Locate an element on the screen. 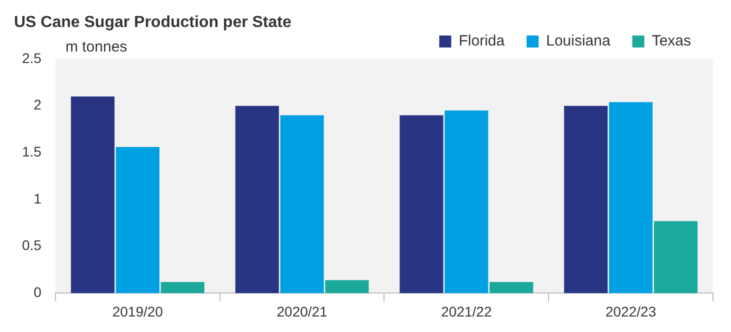 The width and height of the screenshot is (731, 332). x-tick-label: 2021/22 is located at coordinates (466, 311).